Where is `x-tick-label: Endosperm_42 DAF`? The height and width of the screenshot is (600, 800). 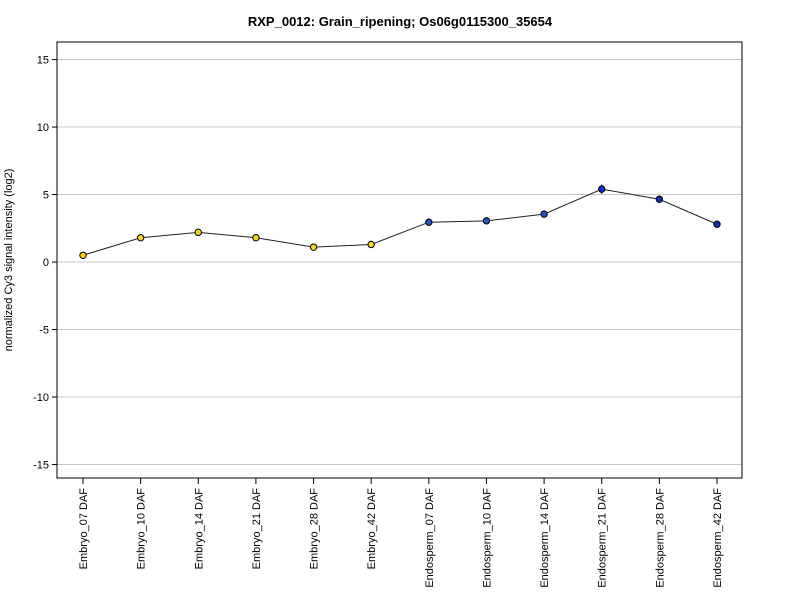 x-tick-label: Endosperm_42 DAF is located at coordinates (718, 538).